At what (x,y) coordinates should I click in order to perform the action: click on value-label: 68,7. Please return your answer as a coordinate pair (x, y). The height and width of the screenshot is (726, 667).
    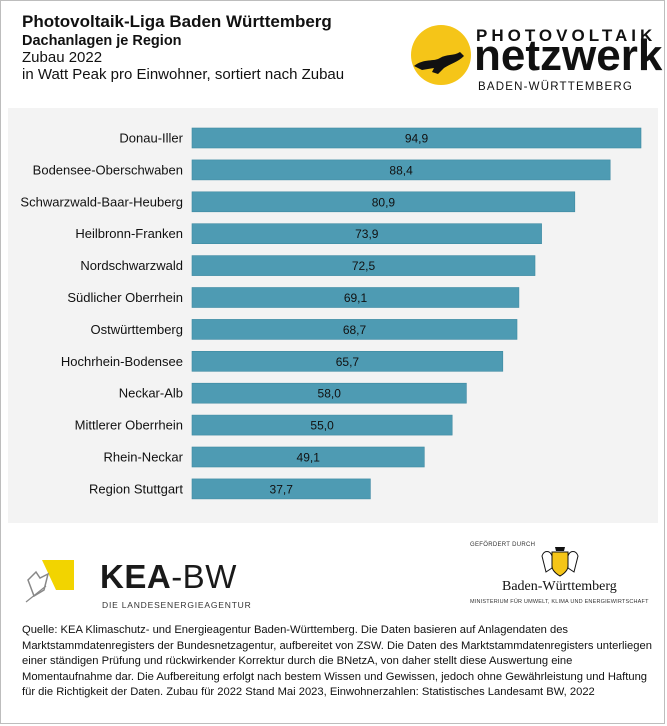
    Looking at the image, I should click on (355, 330).